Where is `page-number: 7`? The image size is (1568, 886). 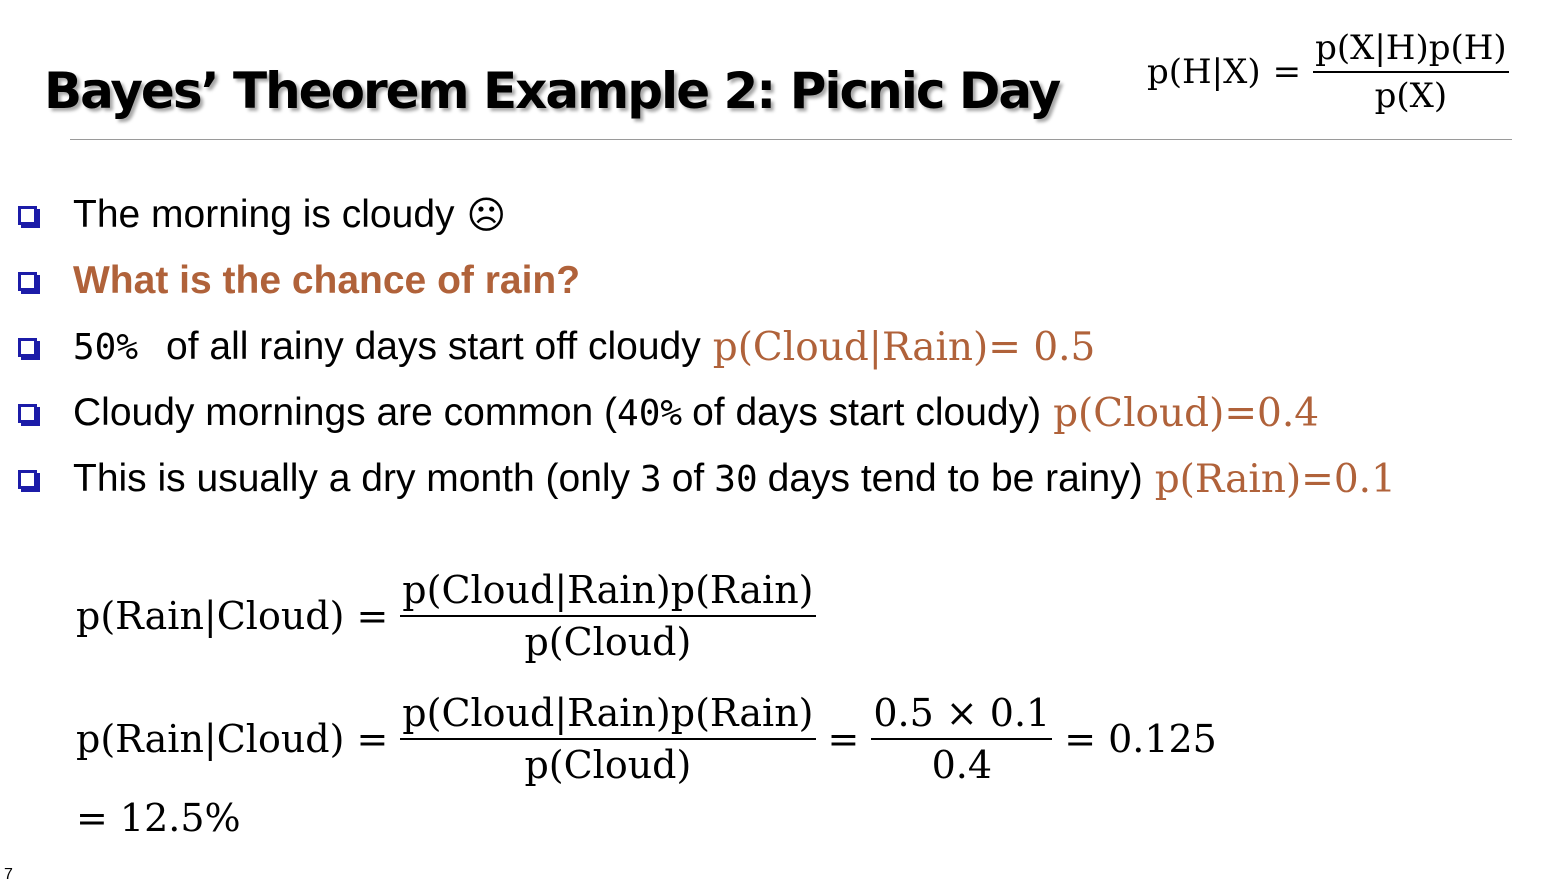
page-number: 7 is located at coordinates (8, 874).